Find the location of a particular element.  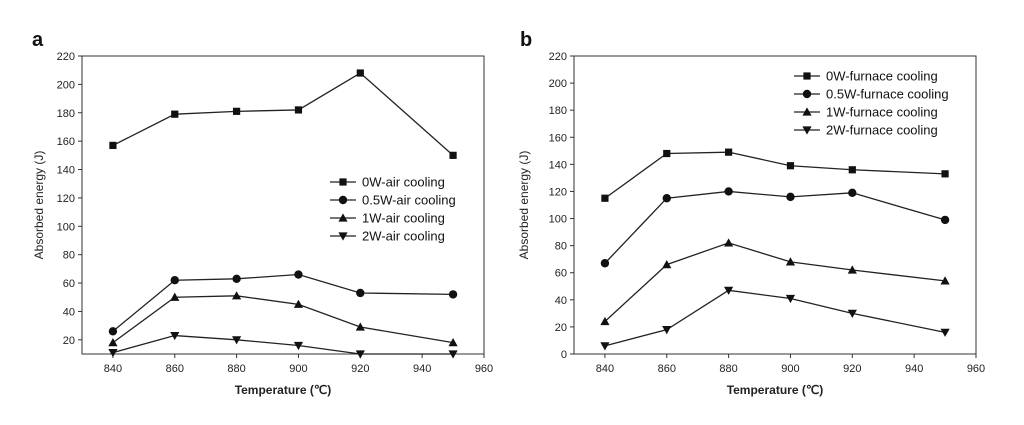

chart-b-legend-label: 2W-furnace cooling is located at coordinates (882, 130).